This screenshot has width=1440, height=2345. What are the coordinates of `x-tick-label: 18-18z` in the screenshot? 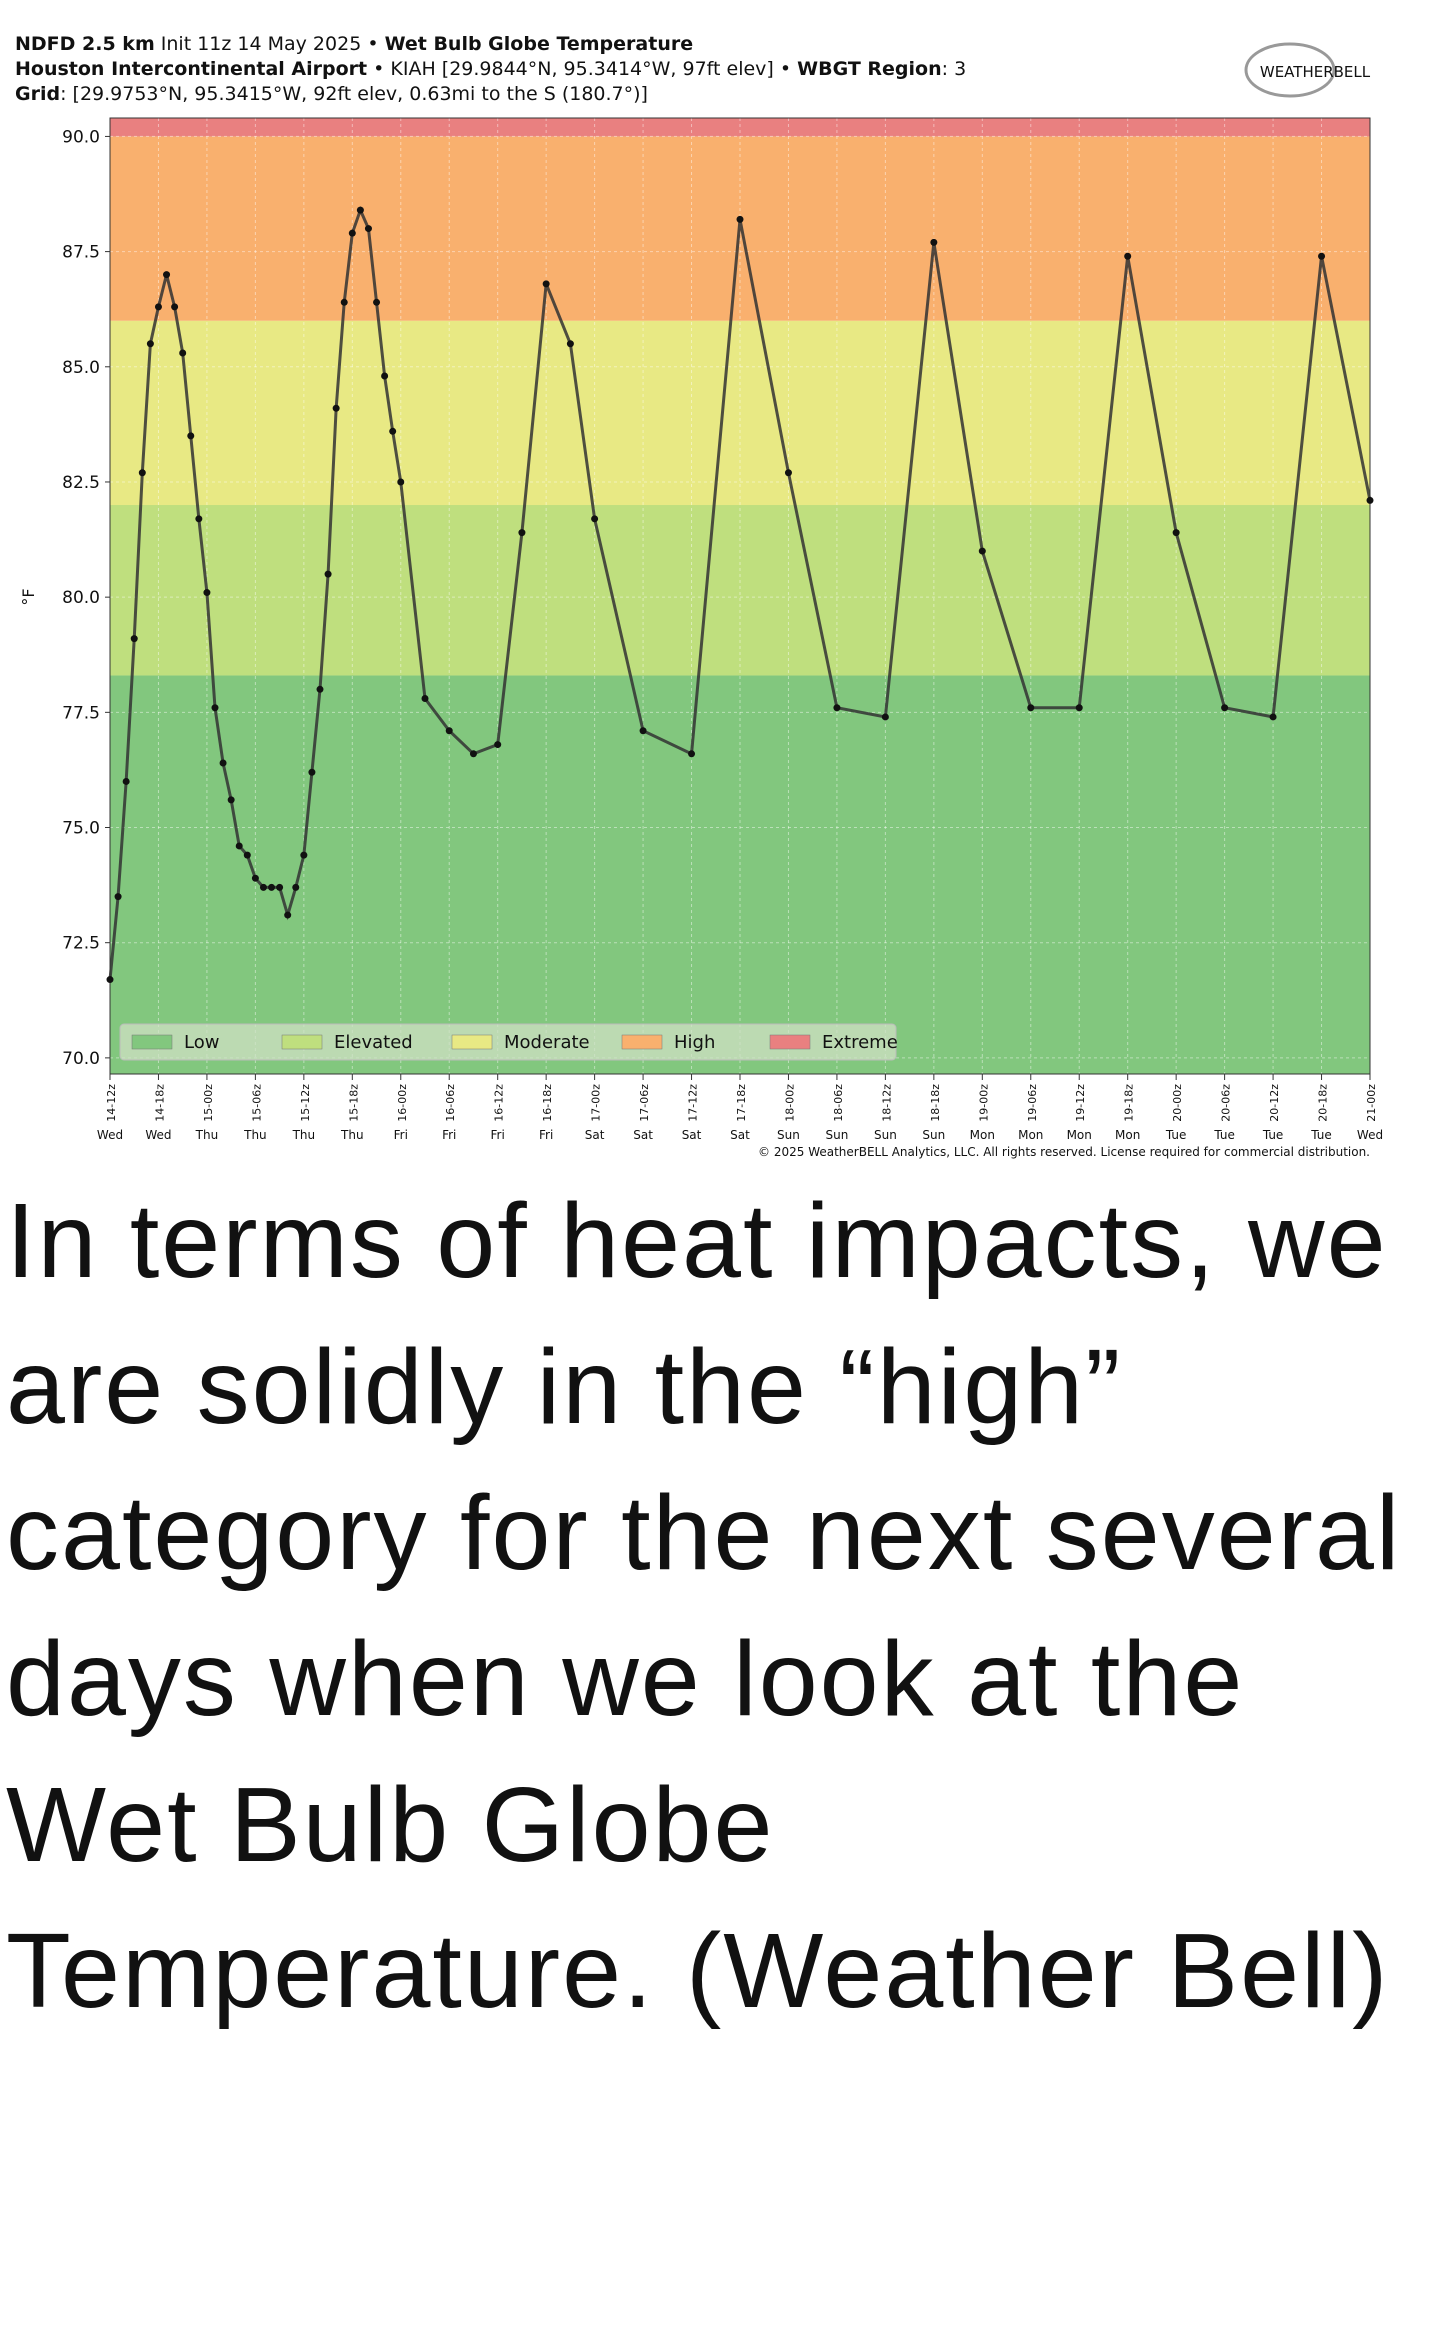 It's located at (935, 1103).